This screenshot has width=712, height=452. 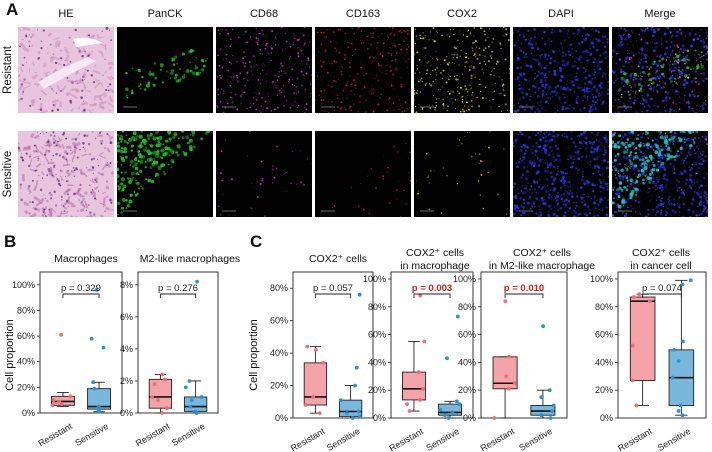 I want to click on micrograph-sensitive-cd68, so click(x=264, y=174).